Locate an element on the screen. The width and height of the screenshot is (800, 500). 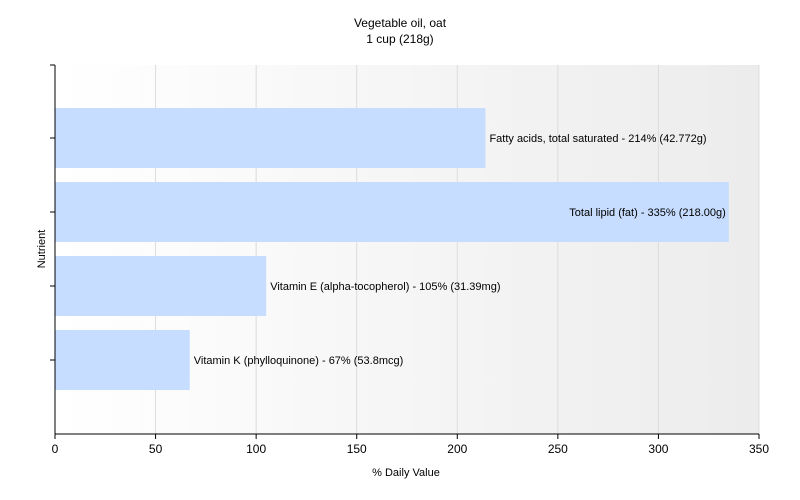
x-tick-label: 100 is located at coordinates (256, 449).